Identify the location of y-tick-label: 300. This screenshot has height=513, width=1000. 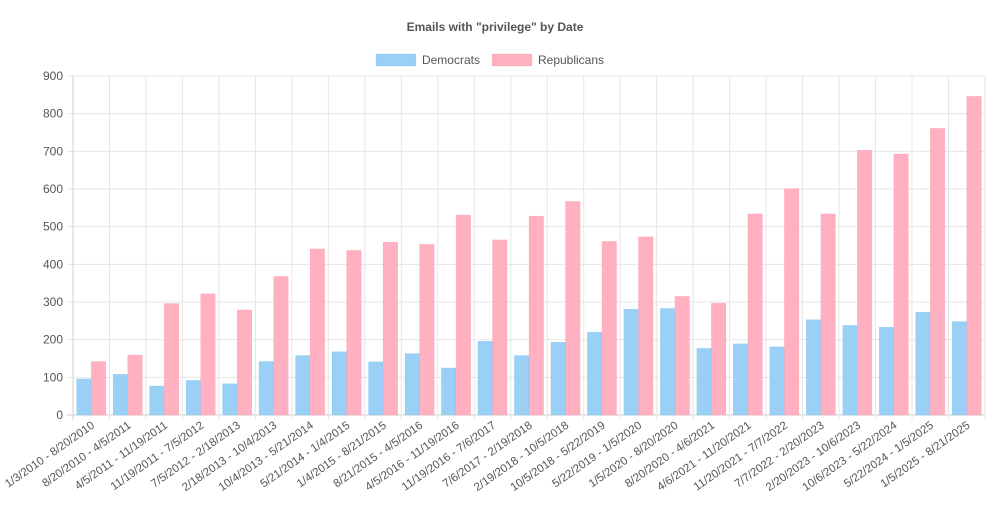
(53, 302).